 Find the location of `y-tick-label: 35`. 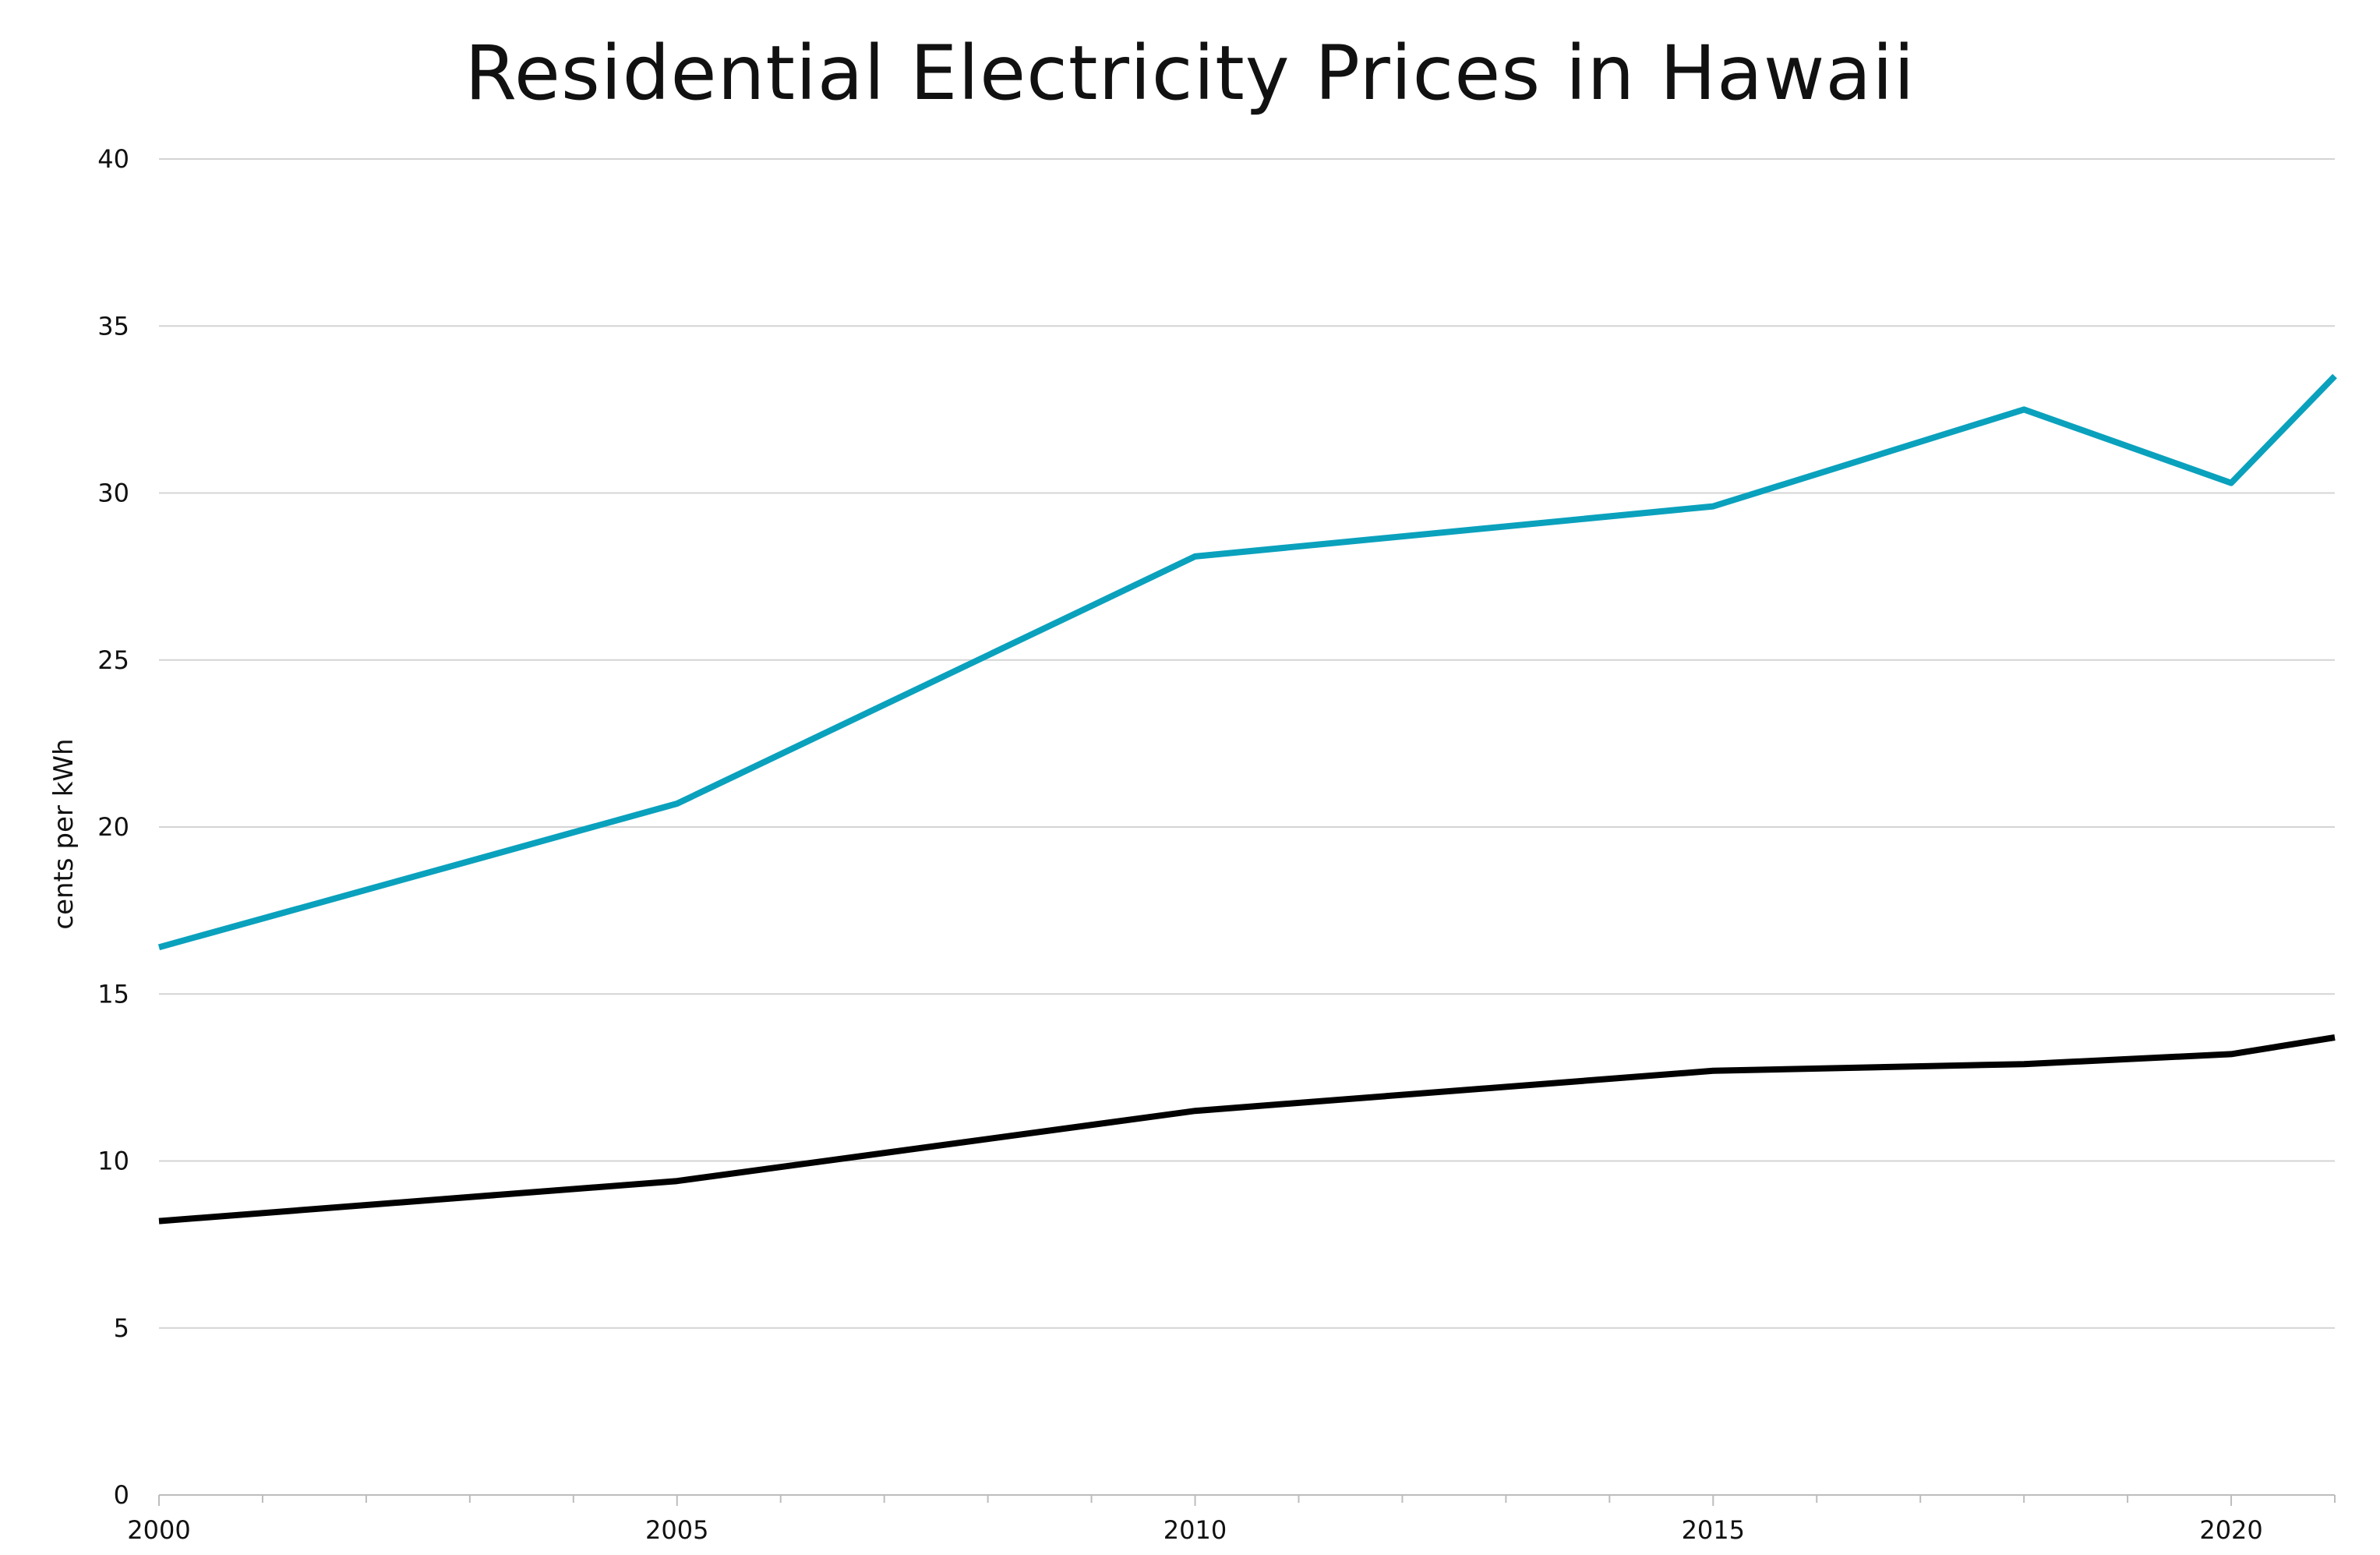

y-tick-label: 35 is located at coordinates (113, 326).